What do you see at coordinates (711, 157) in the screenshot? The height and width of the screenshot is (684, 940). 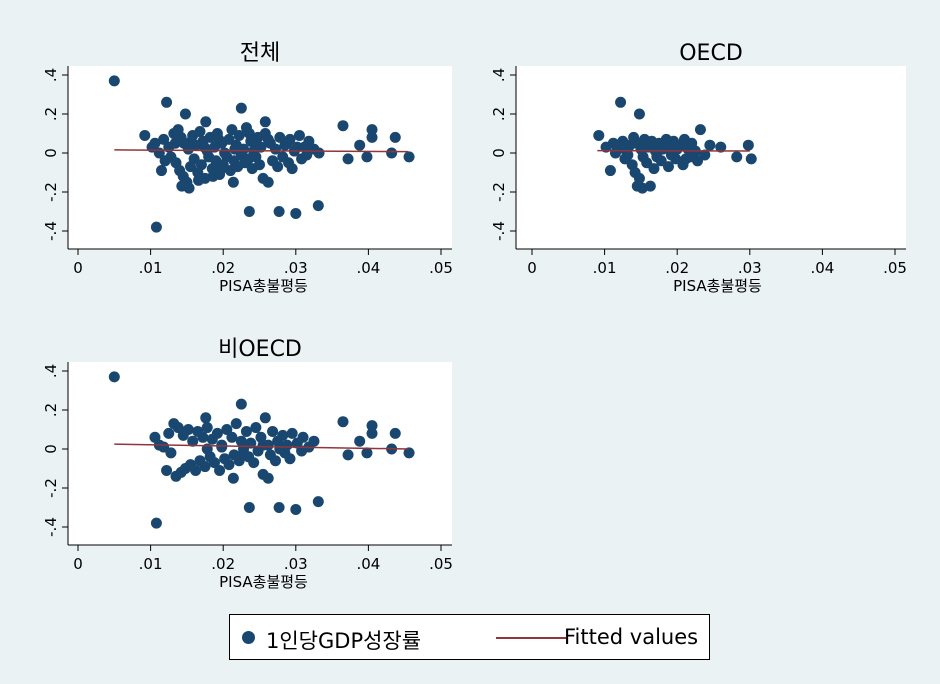 I see `plot-area` at bounding box center [711, 157].